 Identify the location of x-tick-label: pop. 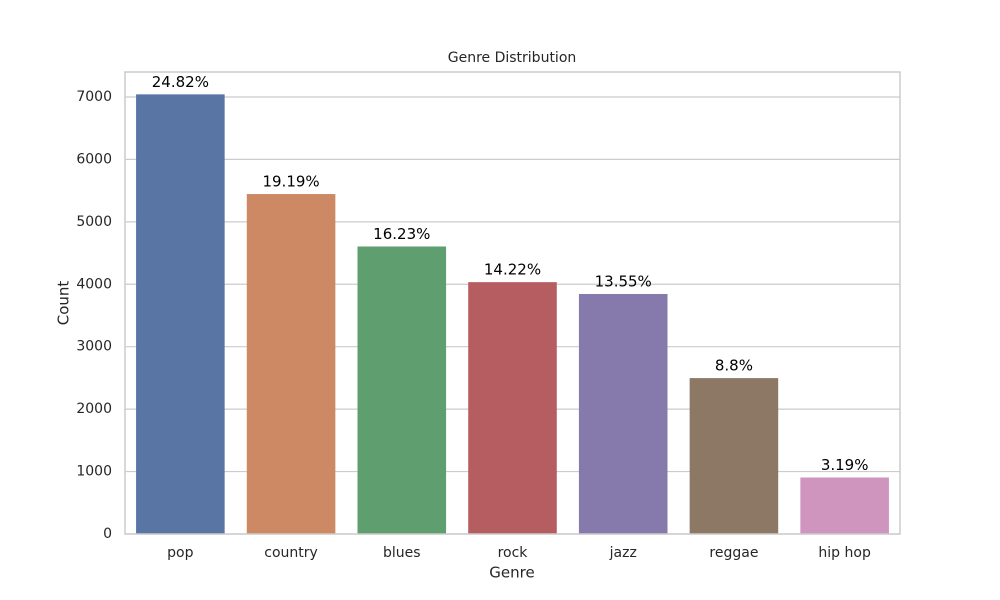
(180, 553).